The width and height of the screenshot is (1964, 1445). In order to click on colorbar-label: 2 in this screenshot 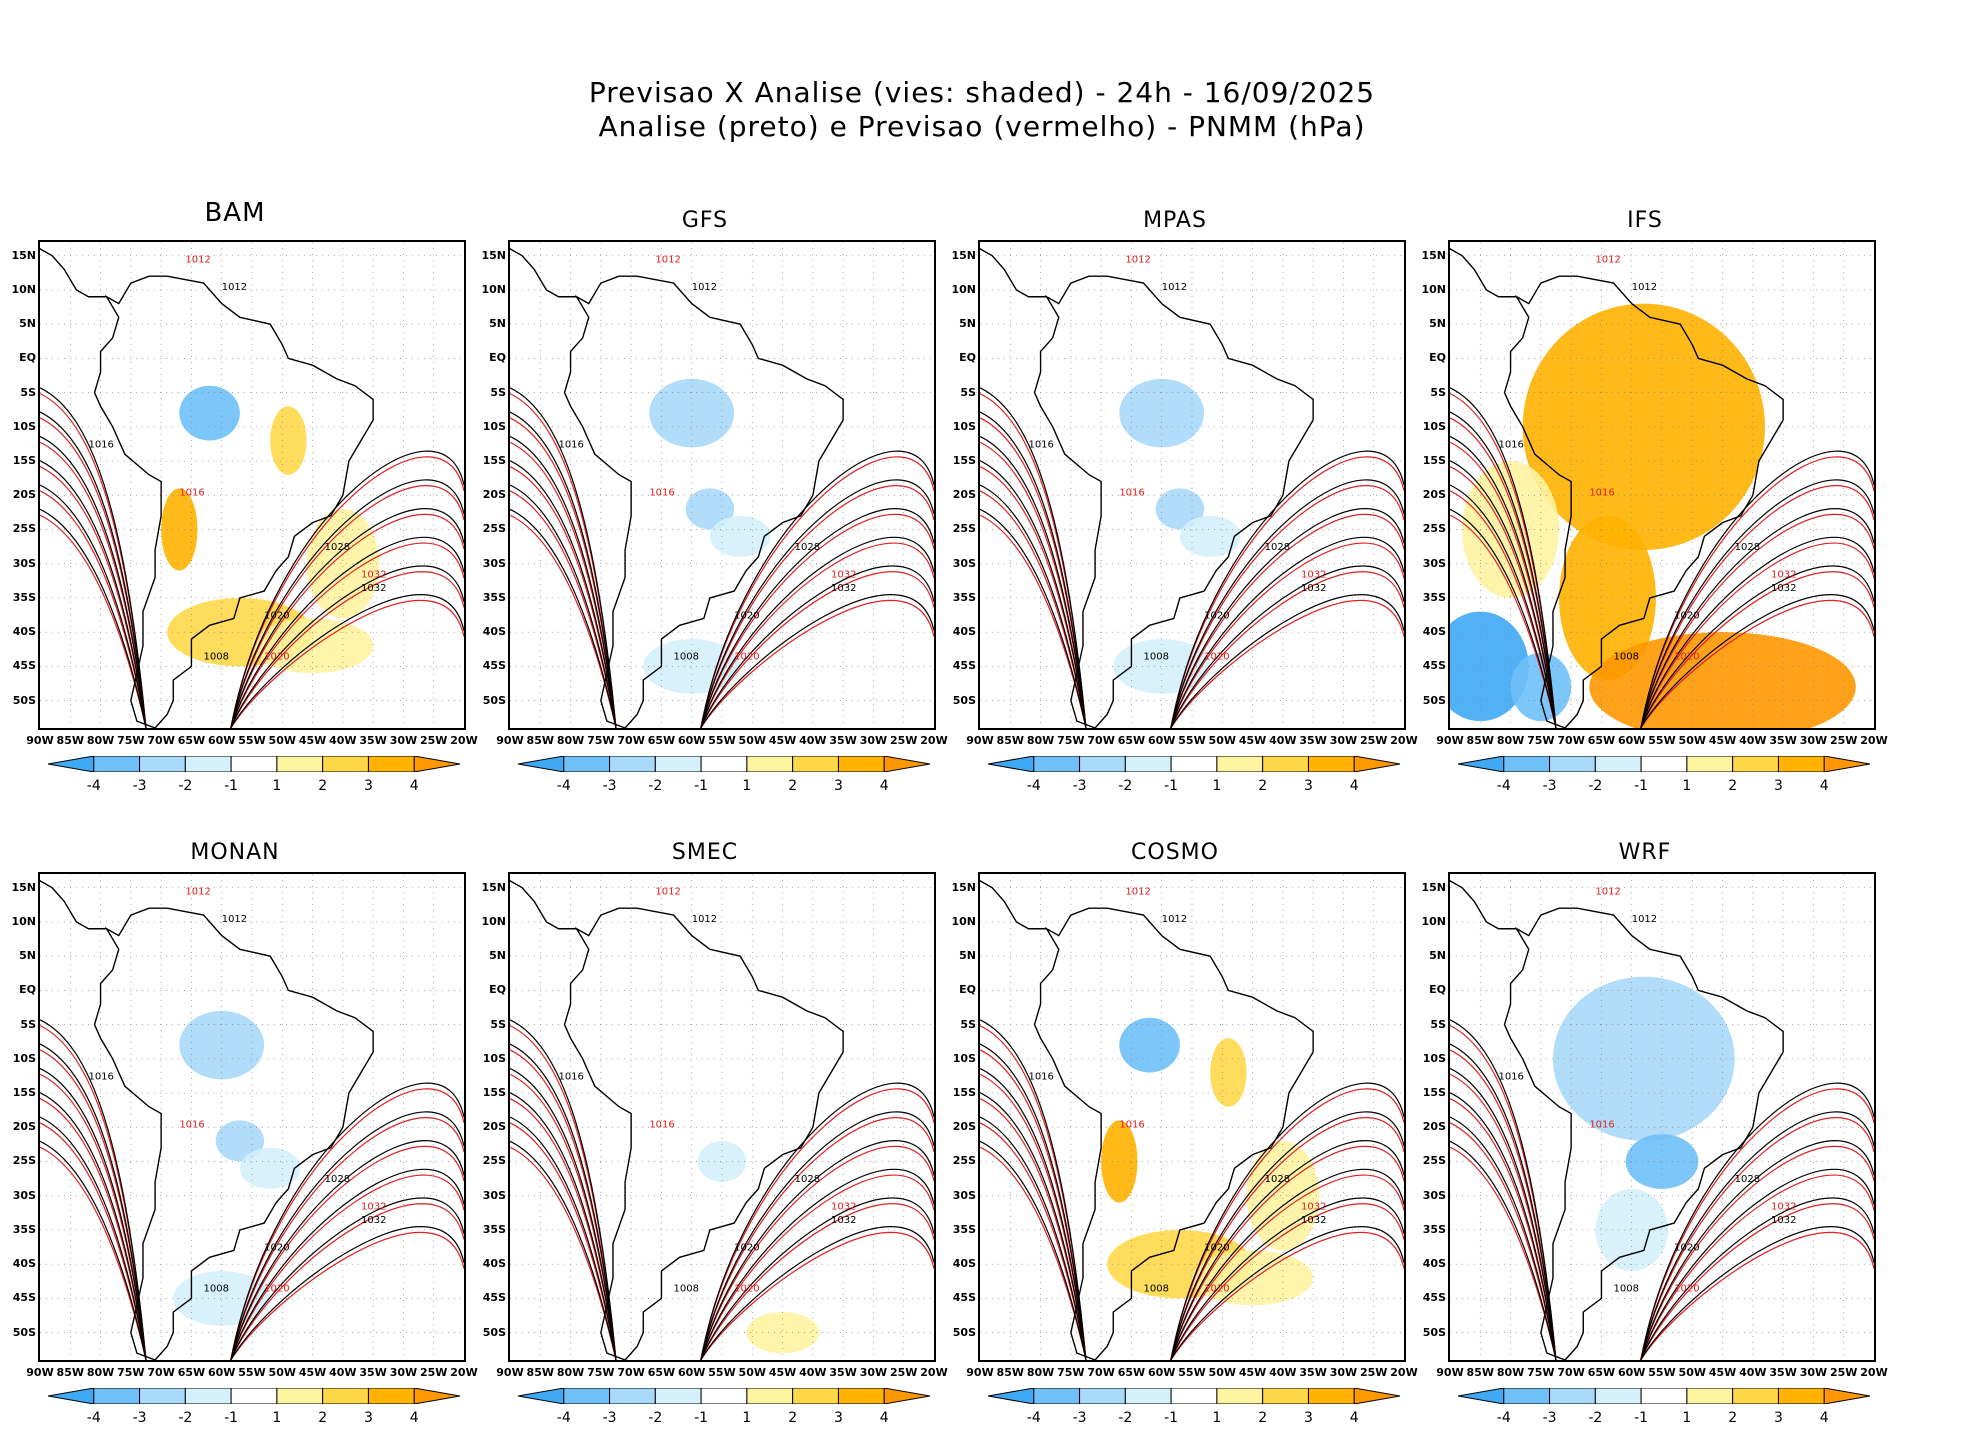, I will do `click(1263, 1418)`.